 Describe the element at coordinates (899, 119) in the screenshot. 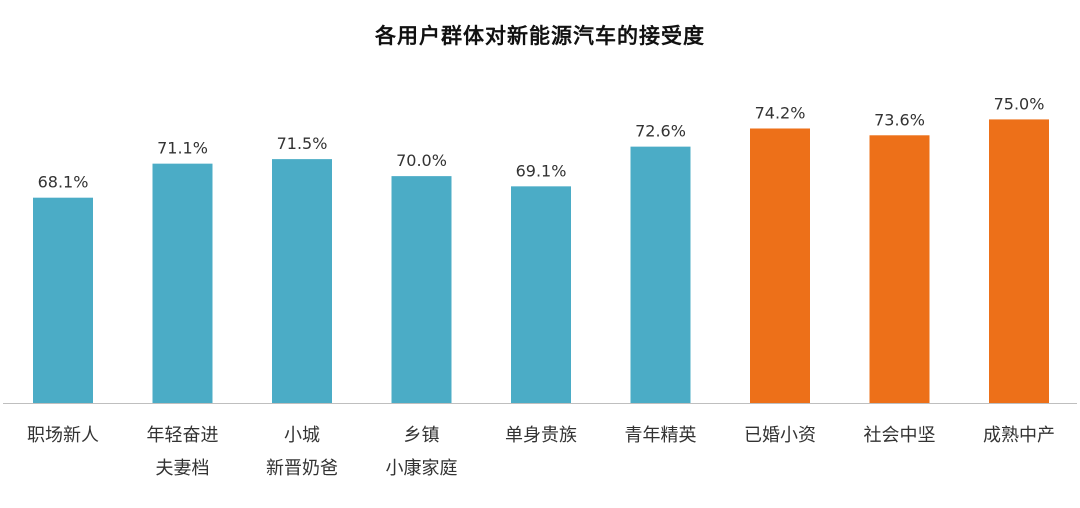

I see `value-label-8: 73.6%` at that location.